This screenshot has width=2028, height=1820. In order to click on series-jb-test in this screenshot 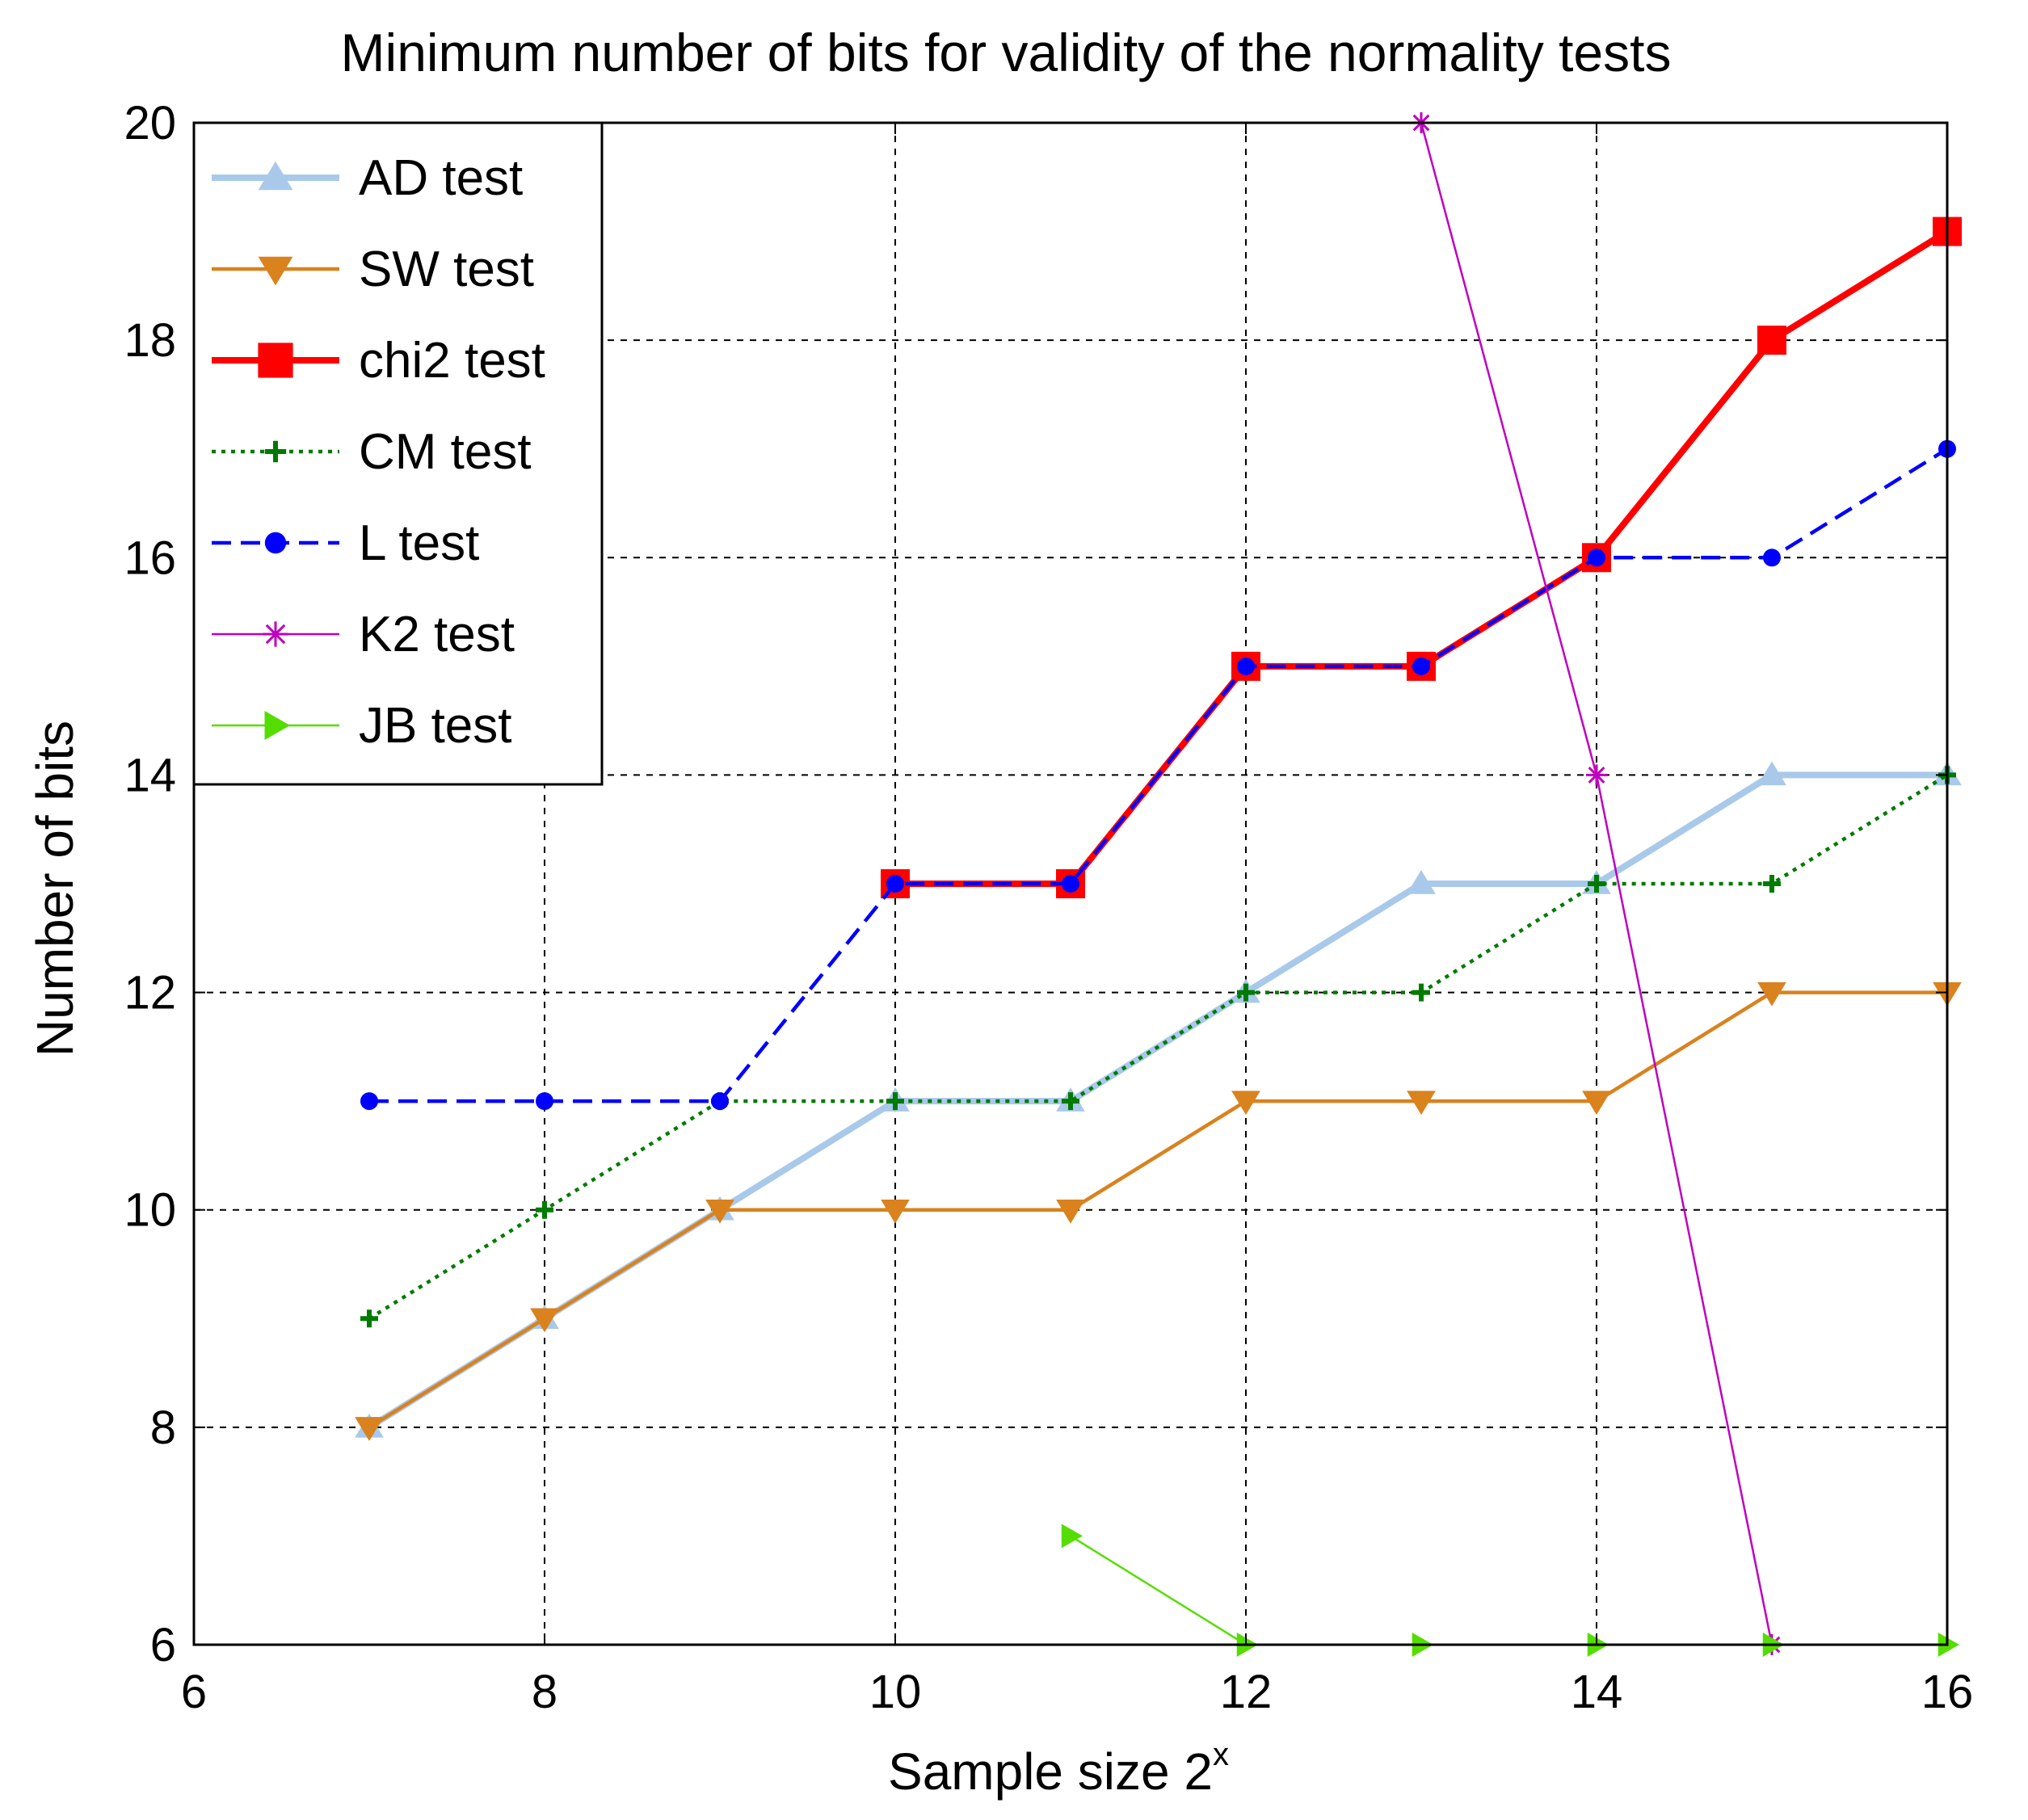, I will do `click(1510, 1590)`.